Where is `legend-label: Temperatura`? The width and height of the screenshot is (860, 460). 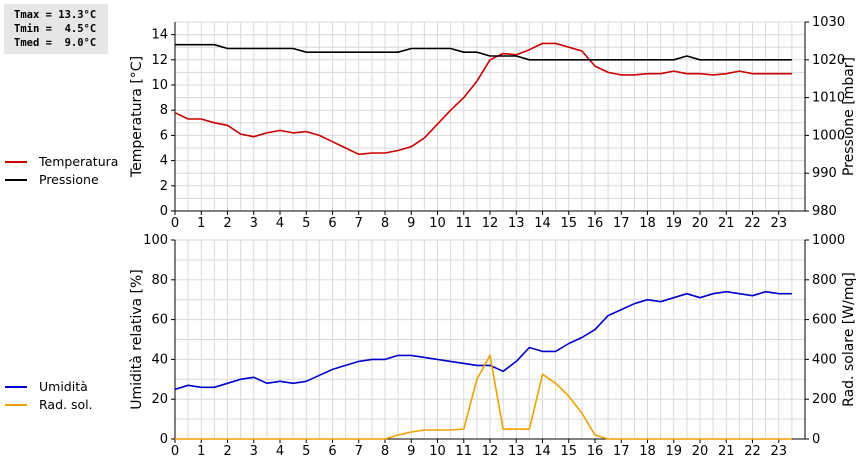
legend-label: Temperatura is located at coordinates (78, 161).